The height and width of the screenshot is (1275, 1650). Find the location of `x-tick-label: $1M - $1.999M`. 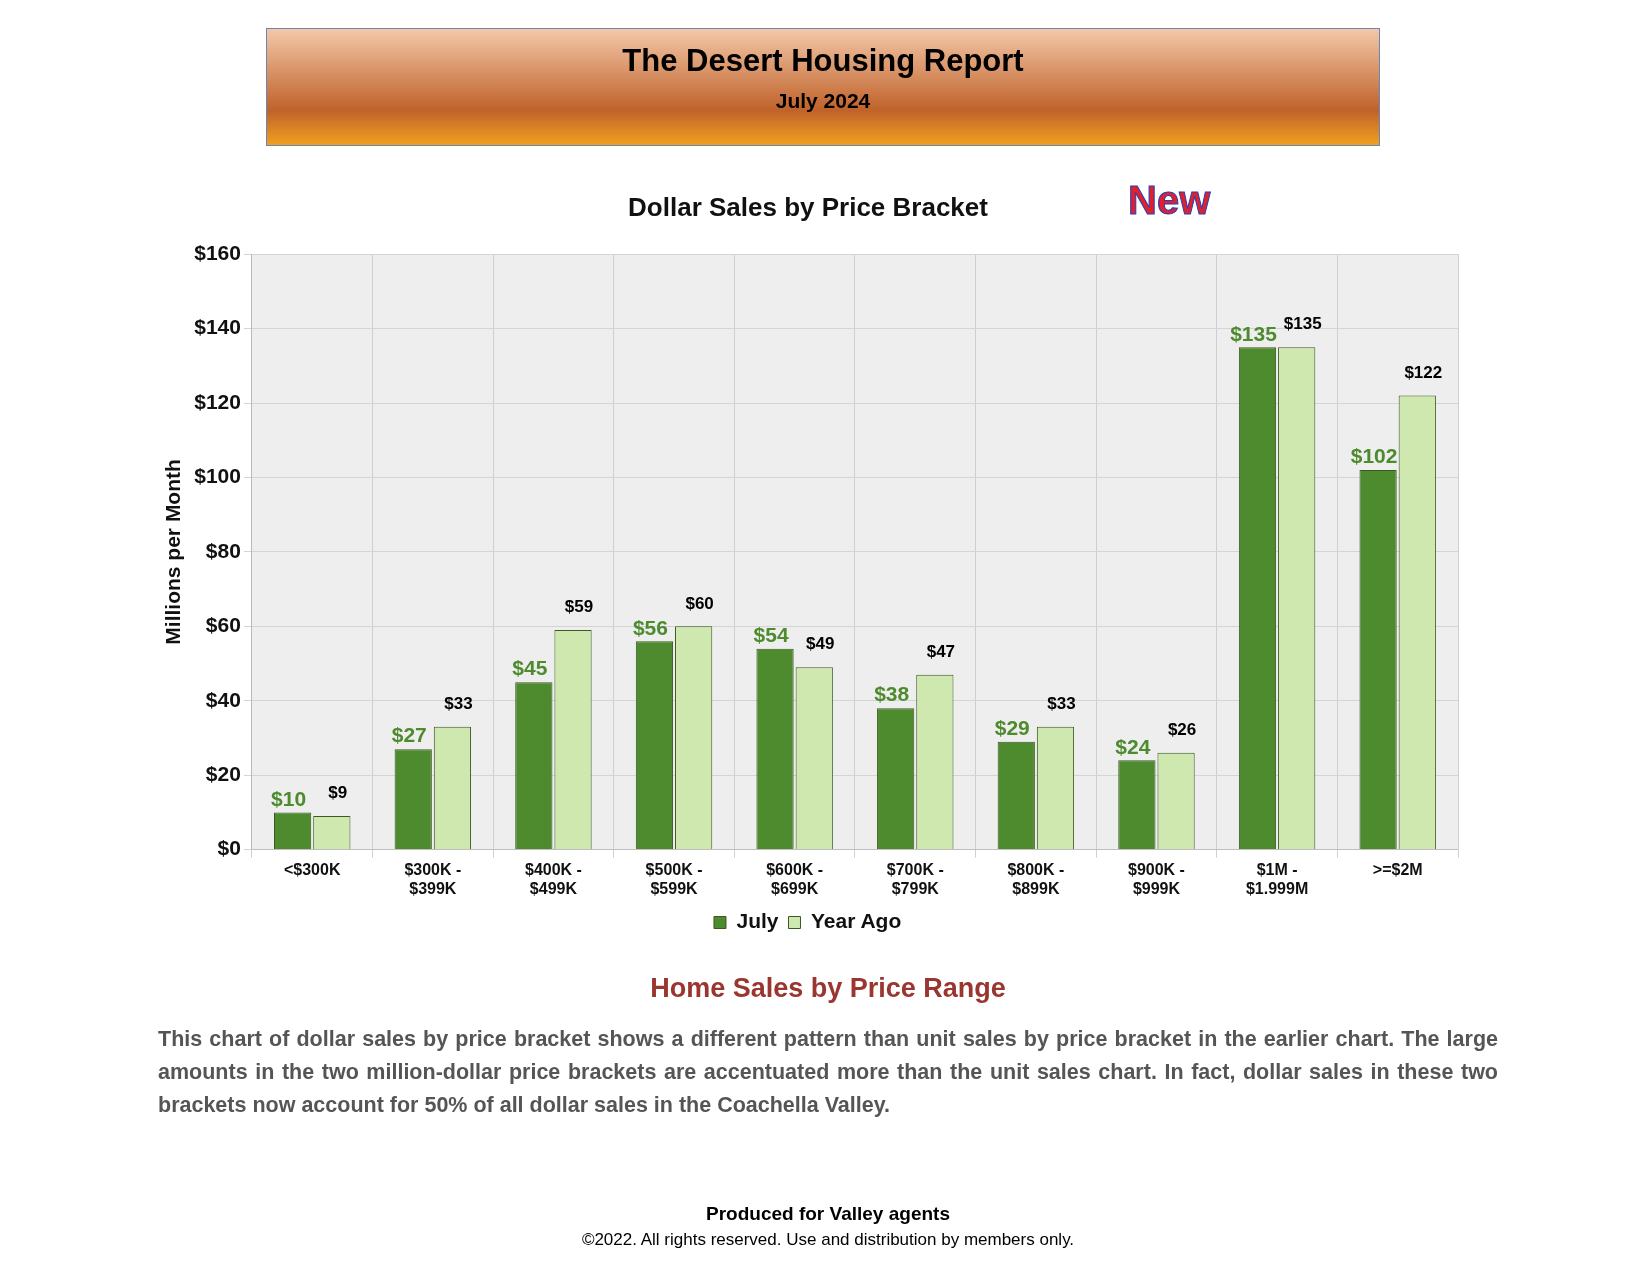

x-tick-label: $1M - $1.999M is located at coordinates (1277, 878).